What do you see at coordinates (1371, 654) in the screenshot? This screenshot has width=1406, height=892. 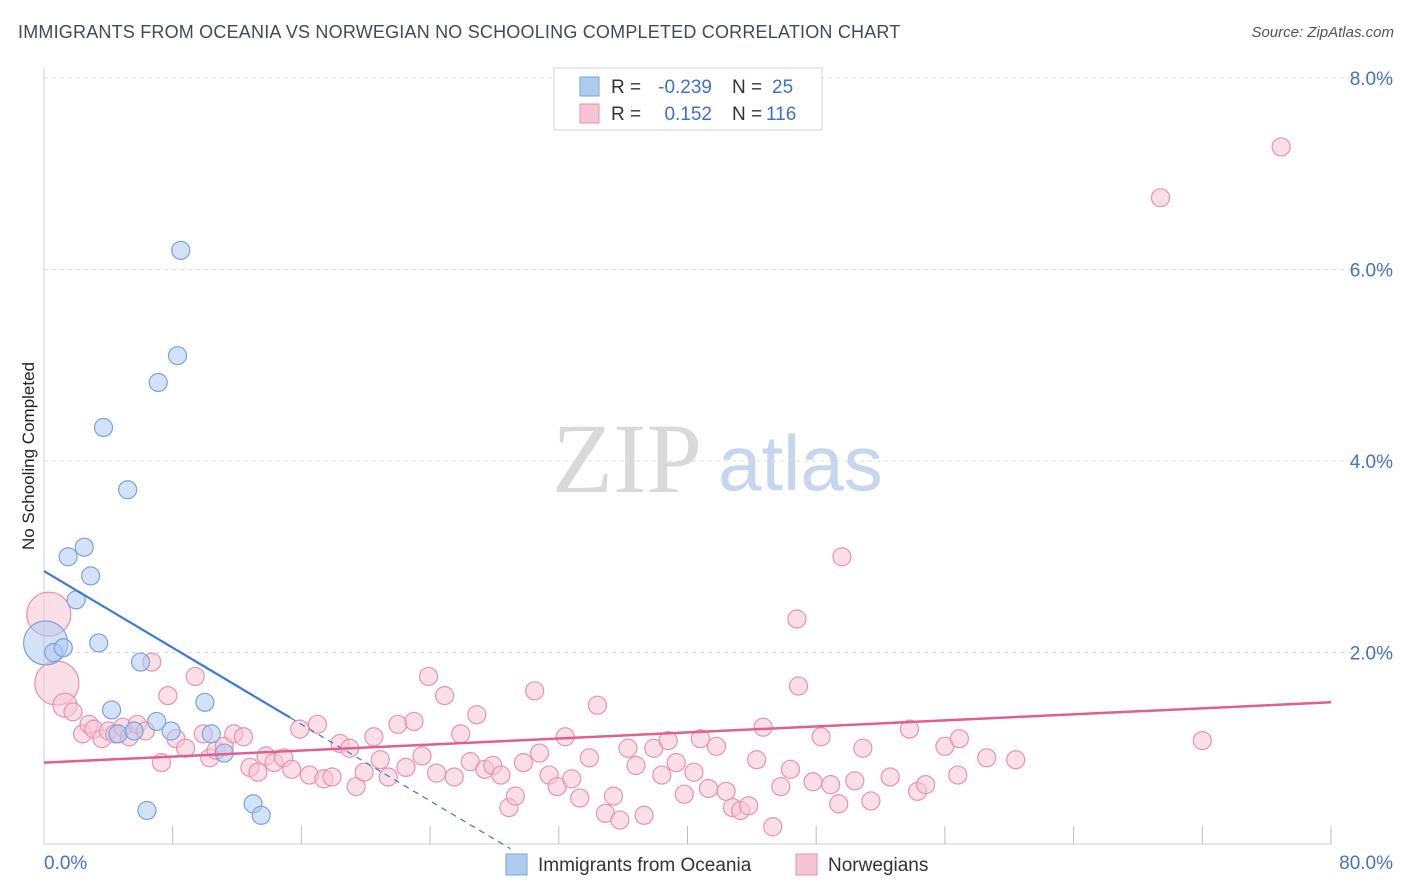 I see `y-tick-label: 2.0%` at bounding box center [1371, 654].